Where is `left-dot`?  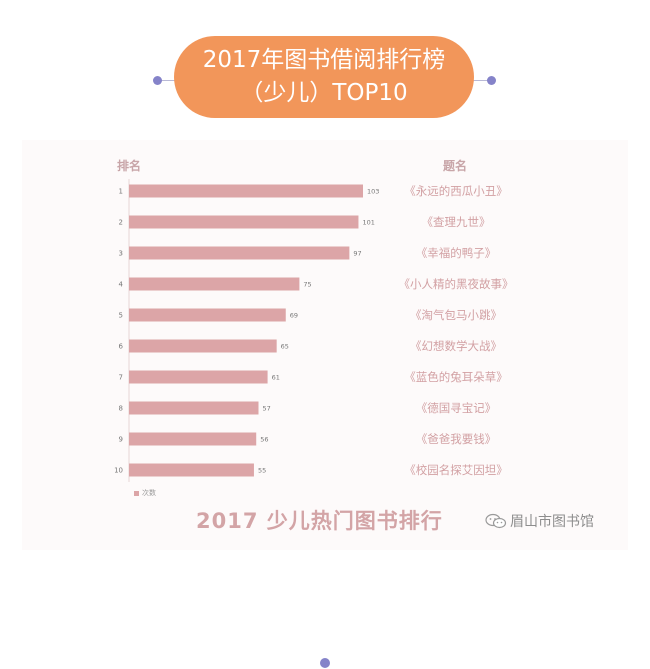 left-dot is located at coordinates (157, 80).